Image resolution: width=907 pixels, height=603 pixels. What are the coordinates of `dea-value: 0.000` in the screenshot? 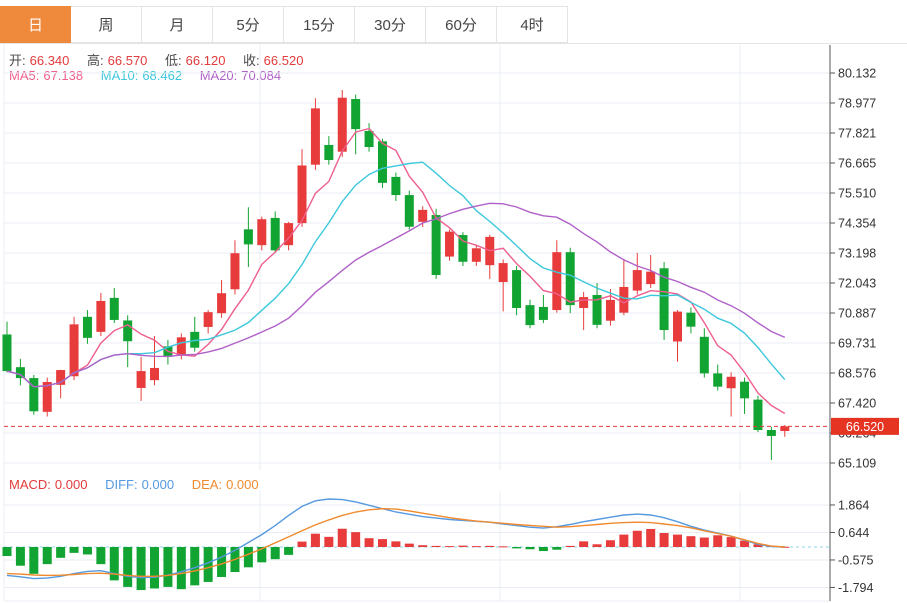 It's located at (242, 484).